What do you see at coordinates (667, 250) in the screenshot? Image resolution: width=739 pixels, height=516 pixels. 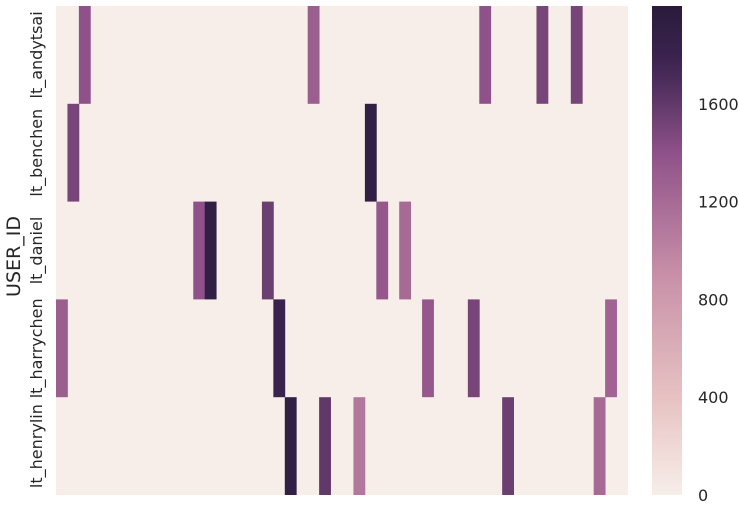 I see `colorbar` at bounding box center [667, 250].